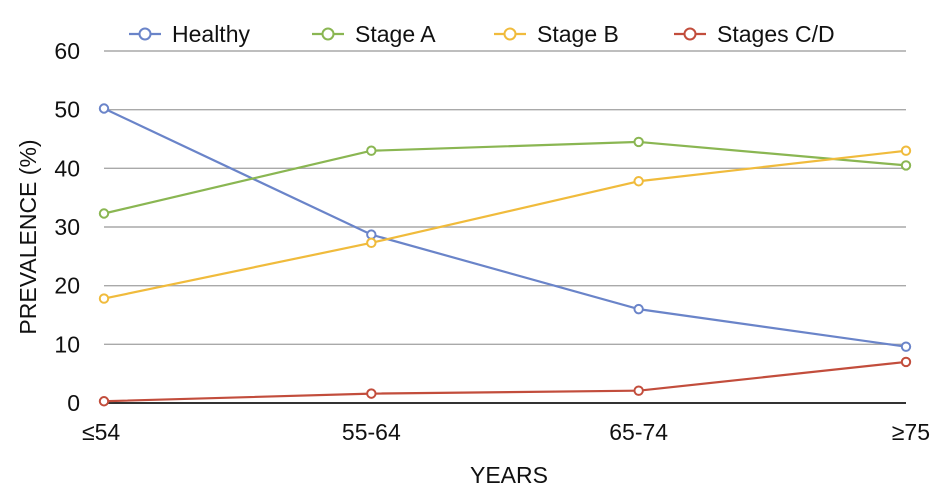  Describe the element at coordinates (506, 432) in the screenshot. I see `x-axis-ticks: ≤54 55-64 65-74 ≥75` at that location.